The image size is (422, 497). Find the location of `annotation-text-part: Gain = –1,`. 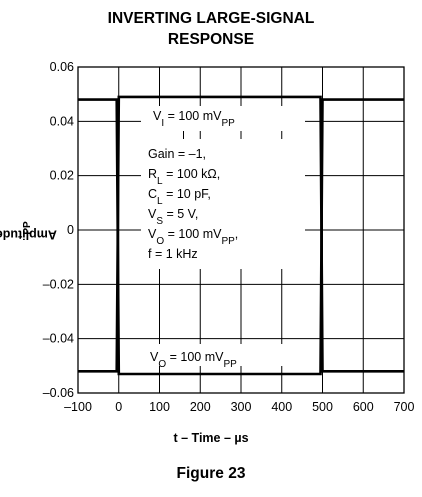

annotation-text-part: Gain = –1, is located at coordinates (177, 154).